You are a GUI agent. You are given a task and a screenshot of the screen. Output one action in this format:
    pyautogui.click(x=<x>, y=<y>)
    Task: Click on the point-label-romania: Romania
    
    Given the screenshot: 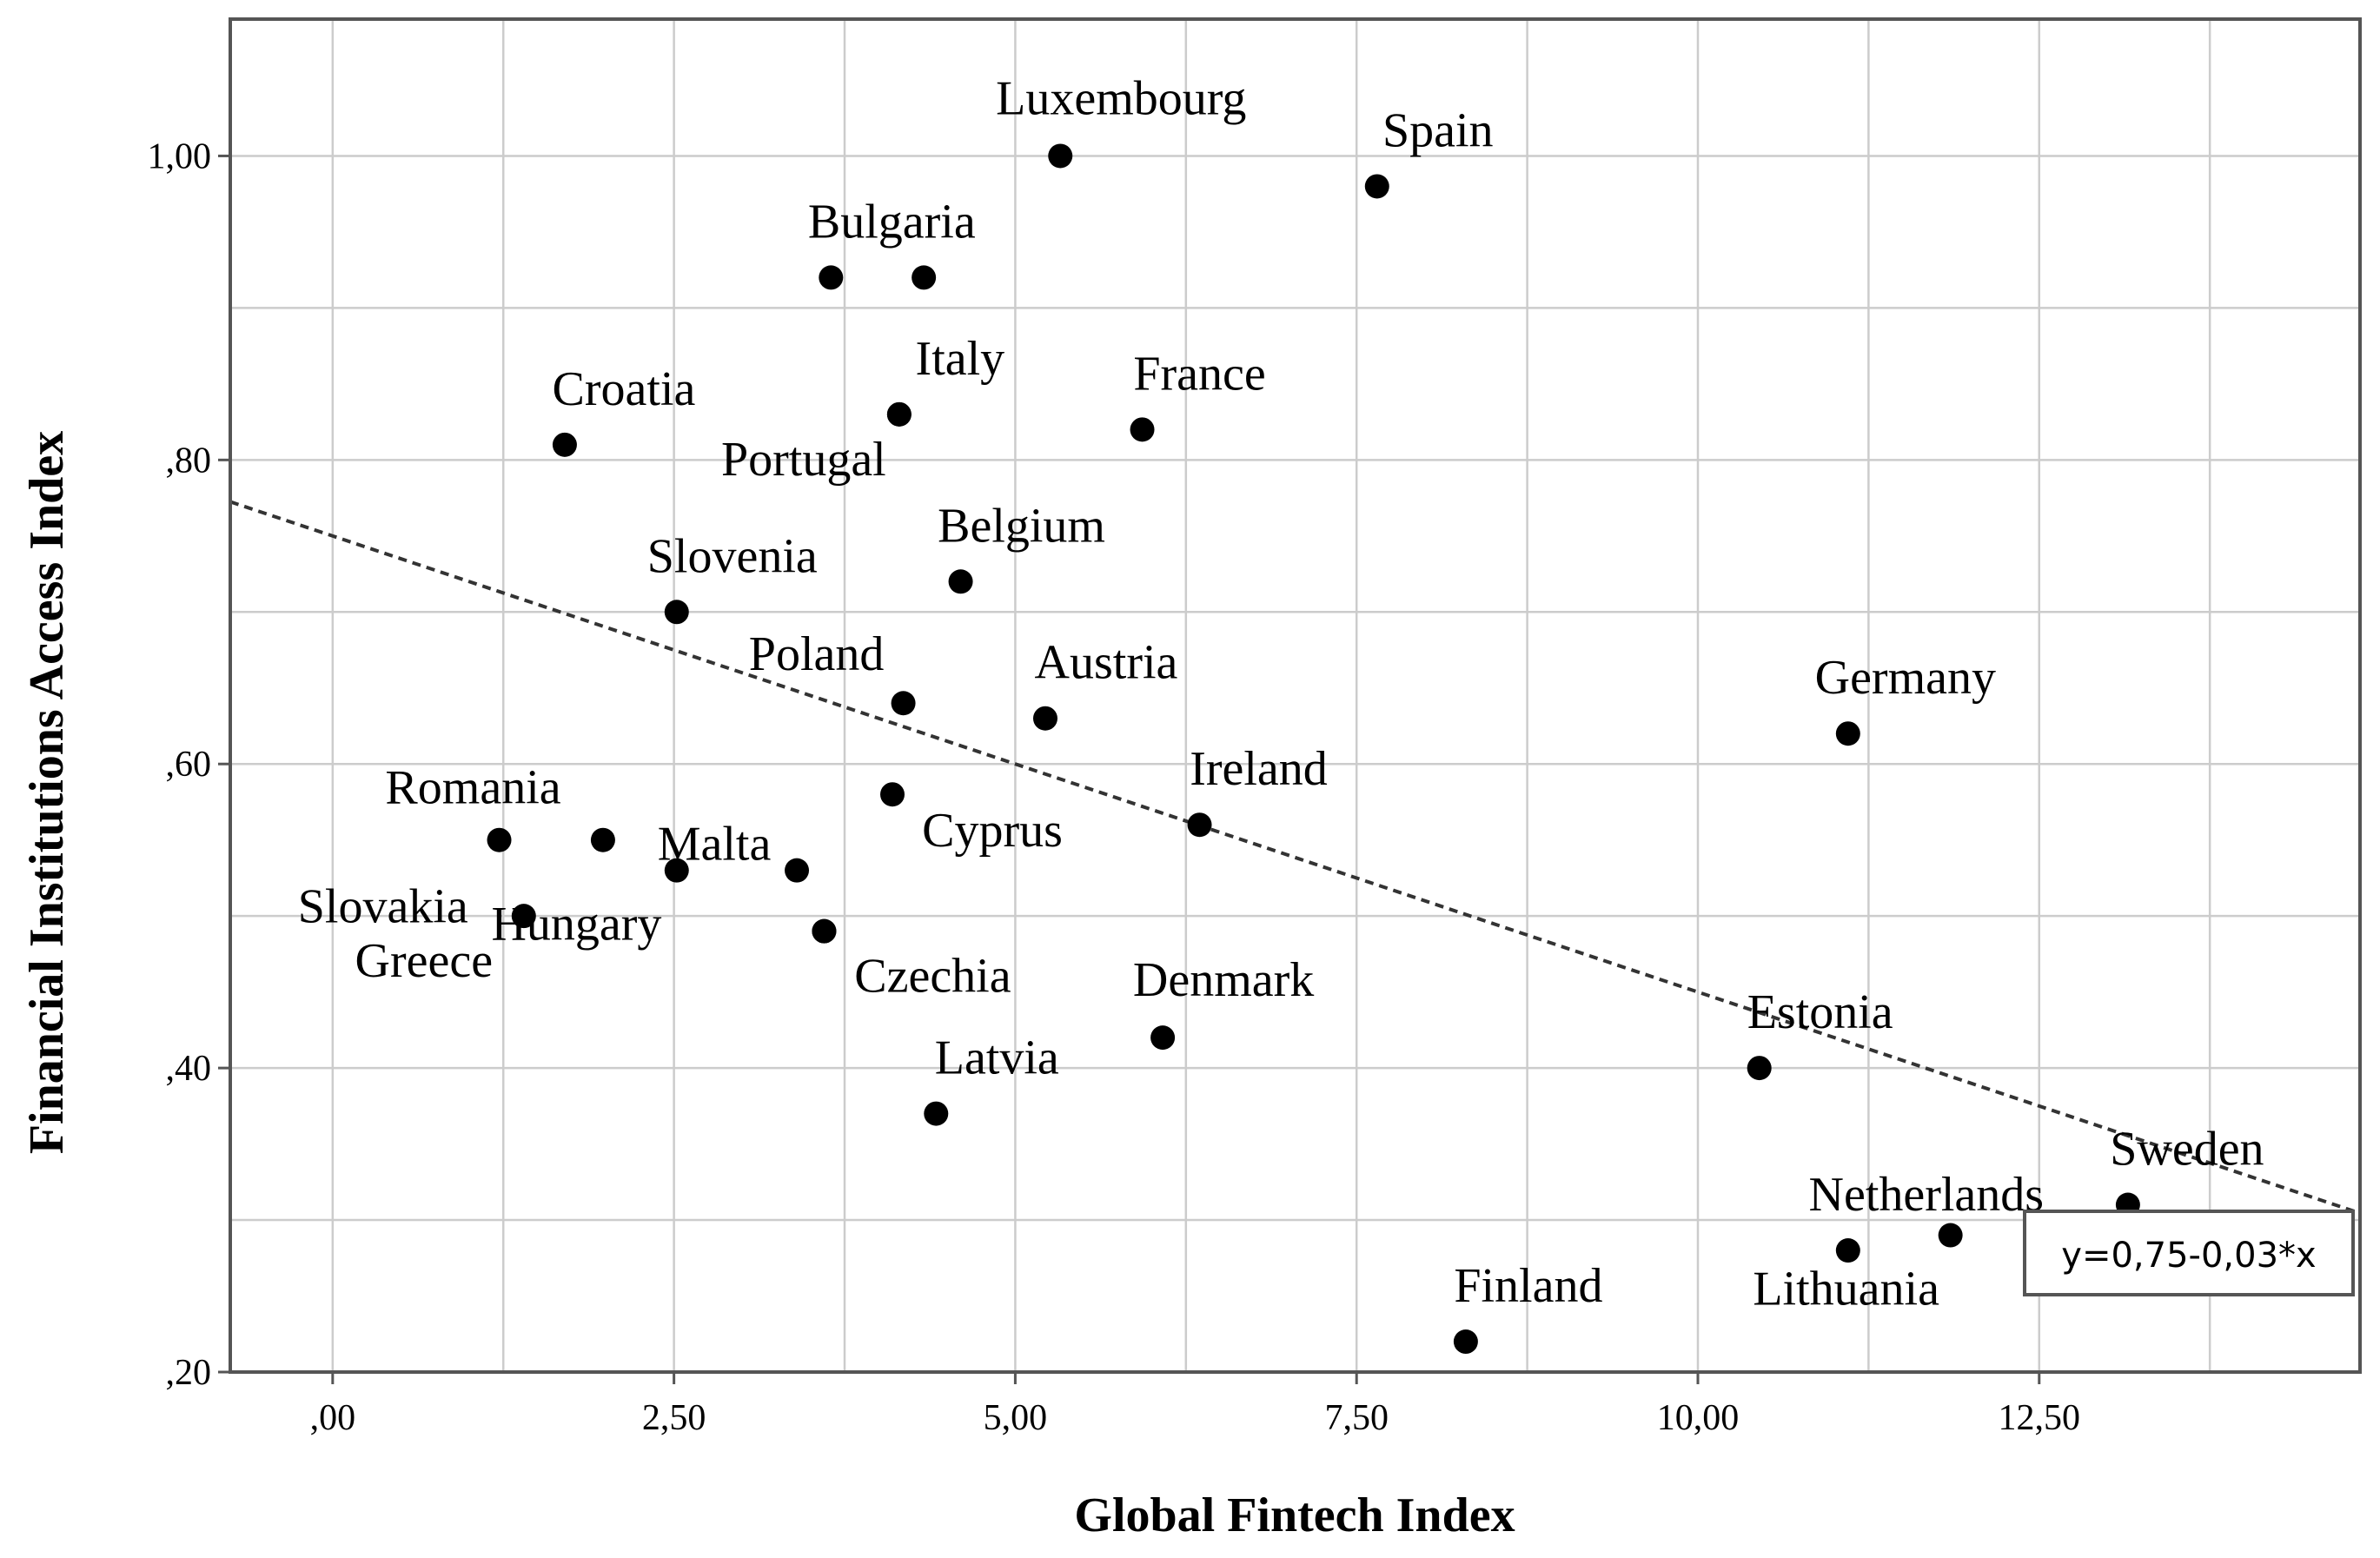 What is the action you would take?
    pyautogui.click(x=472, y=788)
    